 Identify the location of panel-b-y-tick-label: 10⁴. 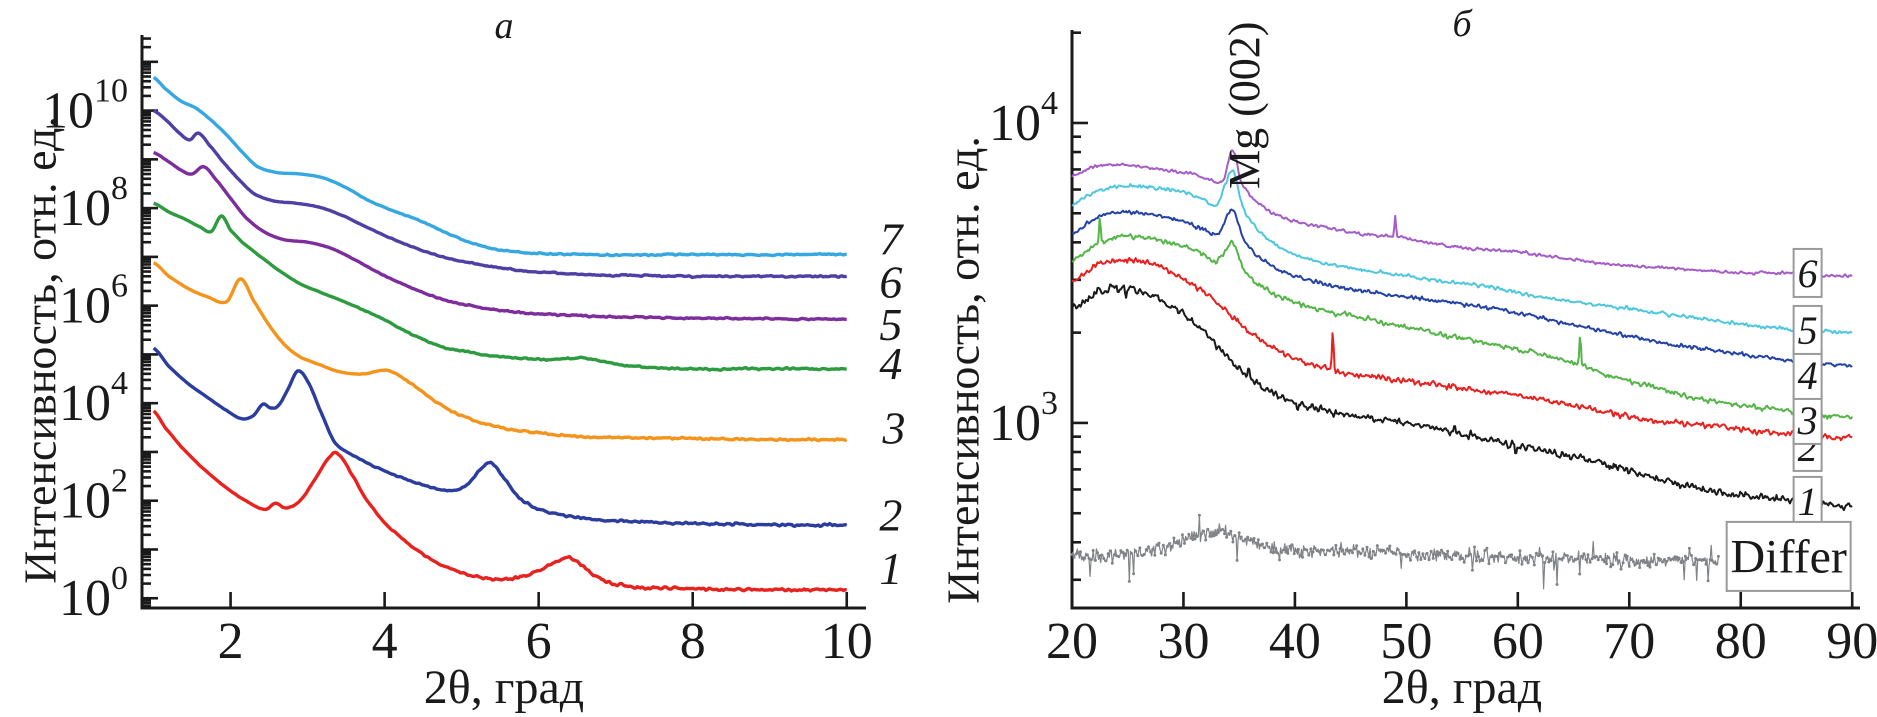
(1023, 118).